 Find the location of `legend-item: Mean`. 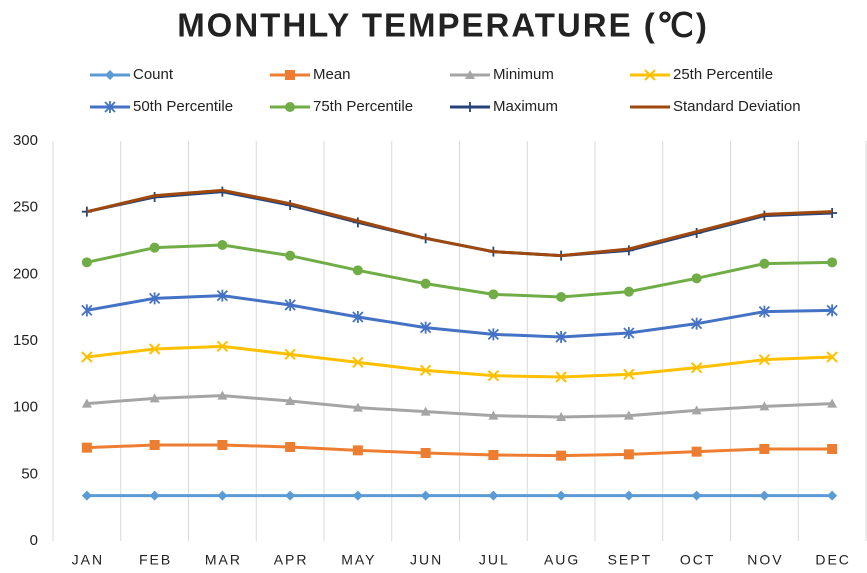

legend-item: Mean is located at coordinates (310, 74).